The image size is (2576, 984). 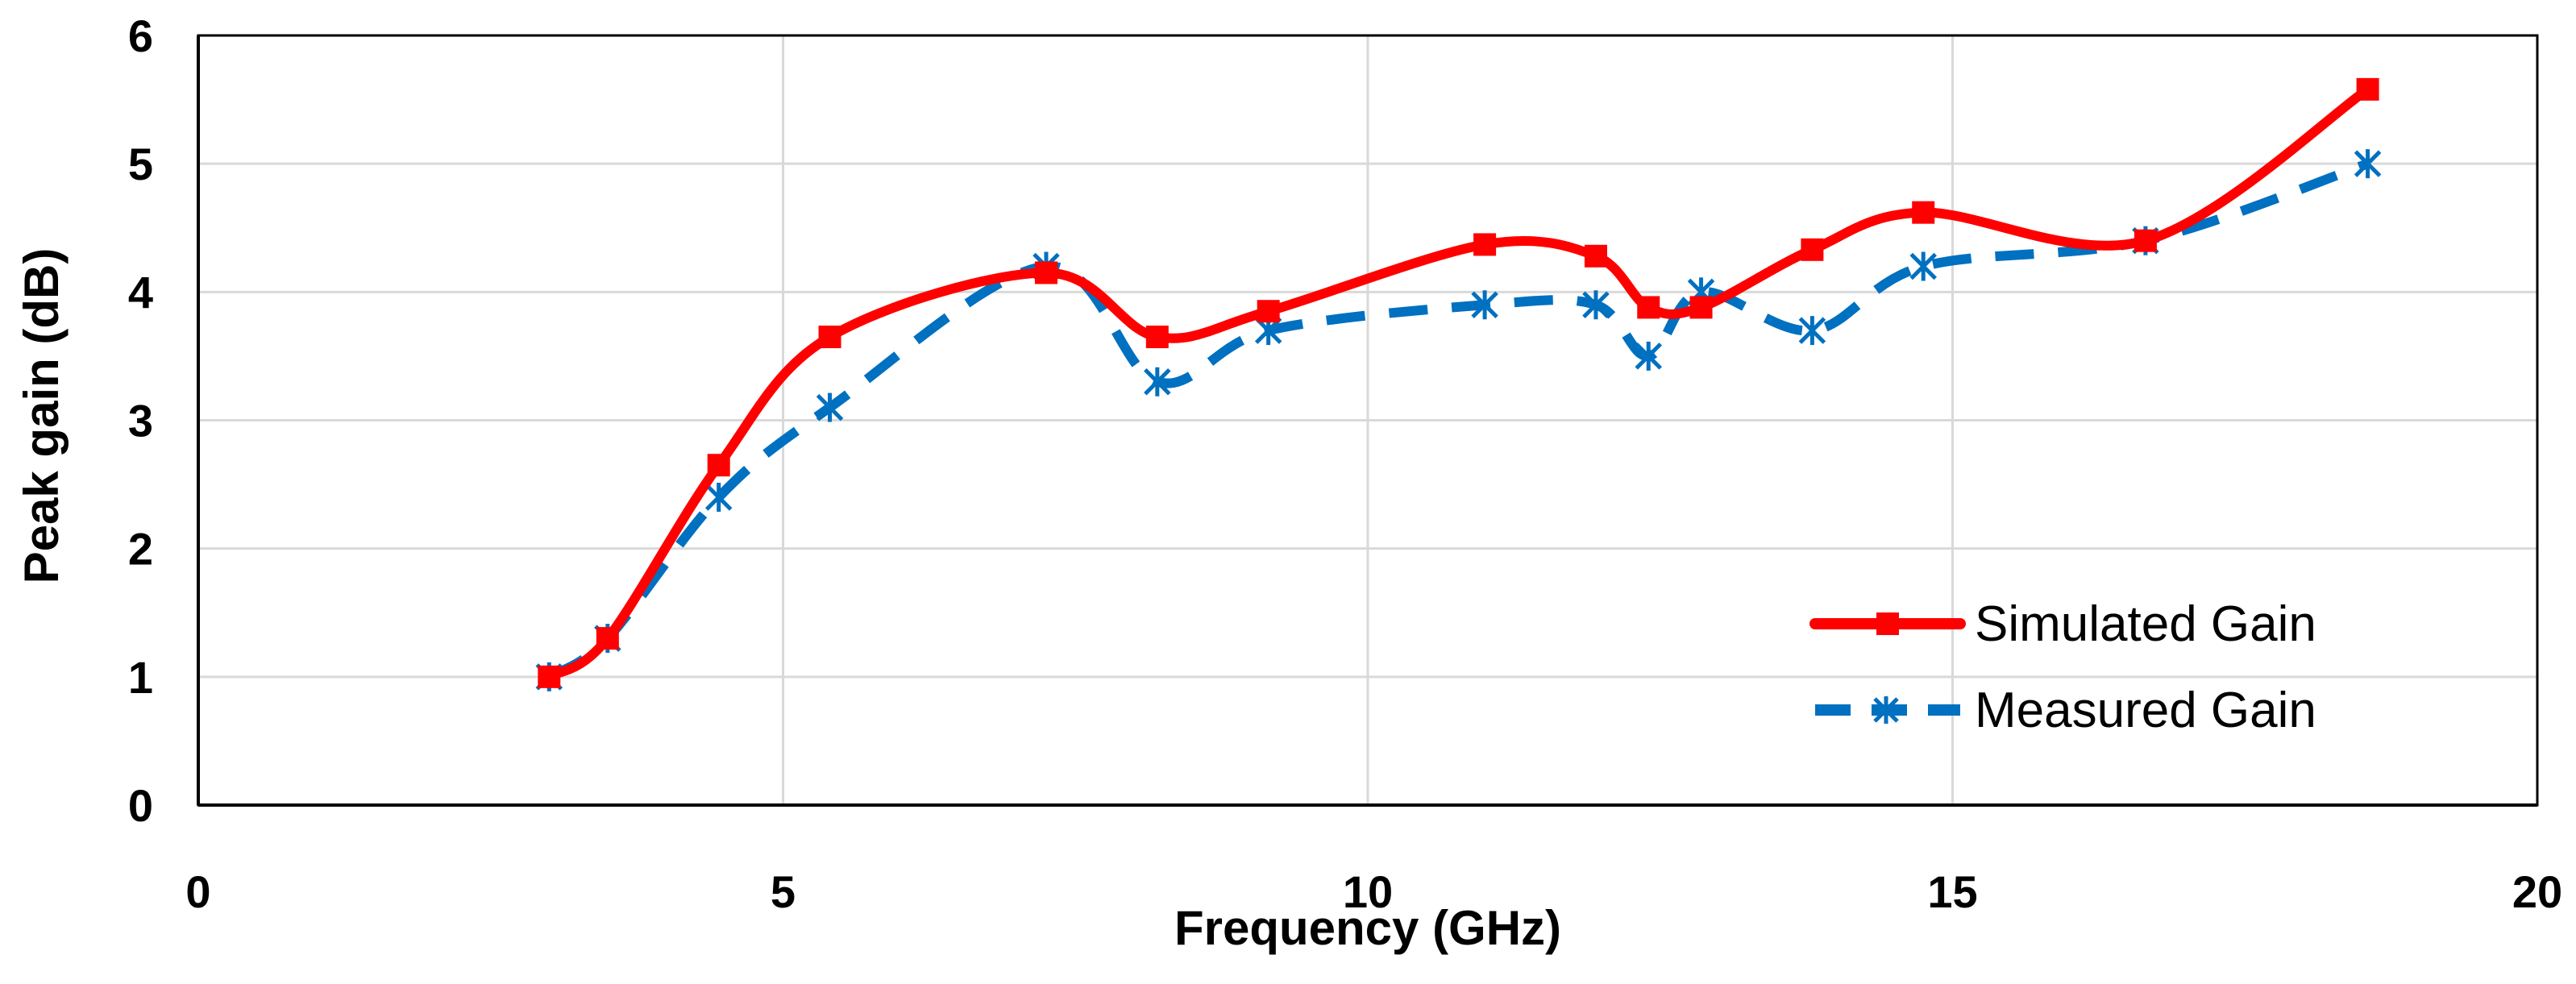 What do you see at coordinates (1886, 710) in the screenshot?
I see `legend-marker-measured` at bounding box center [1886, 710].